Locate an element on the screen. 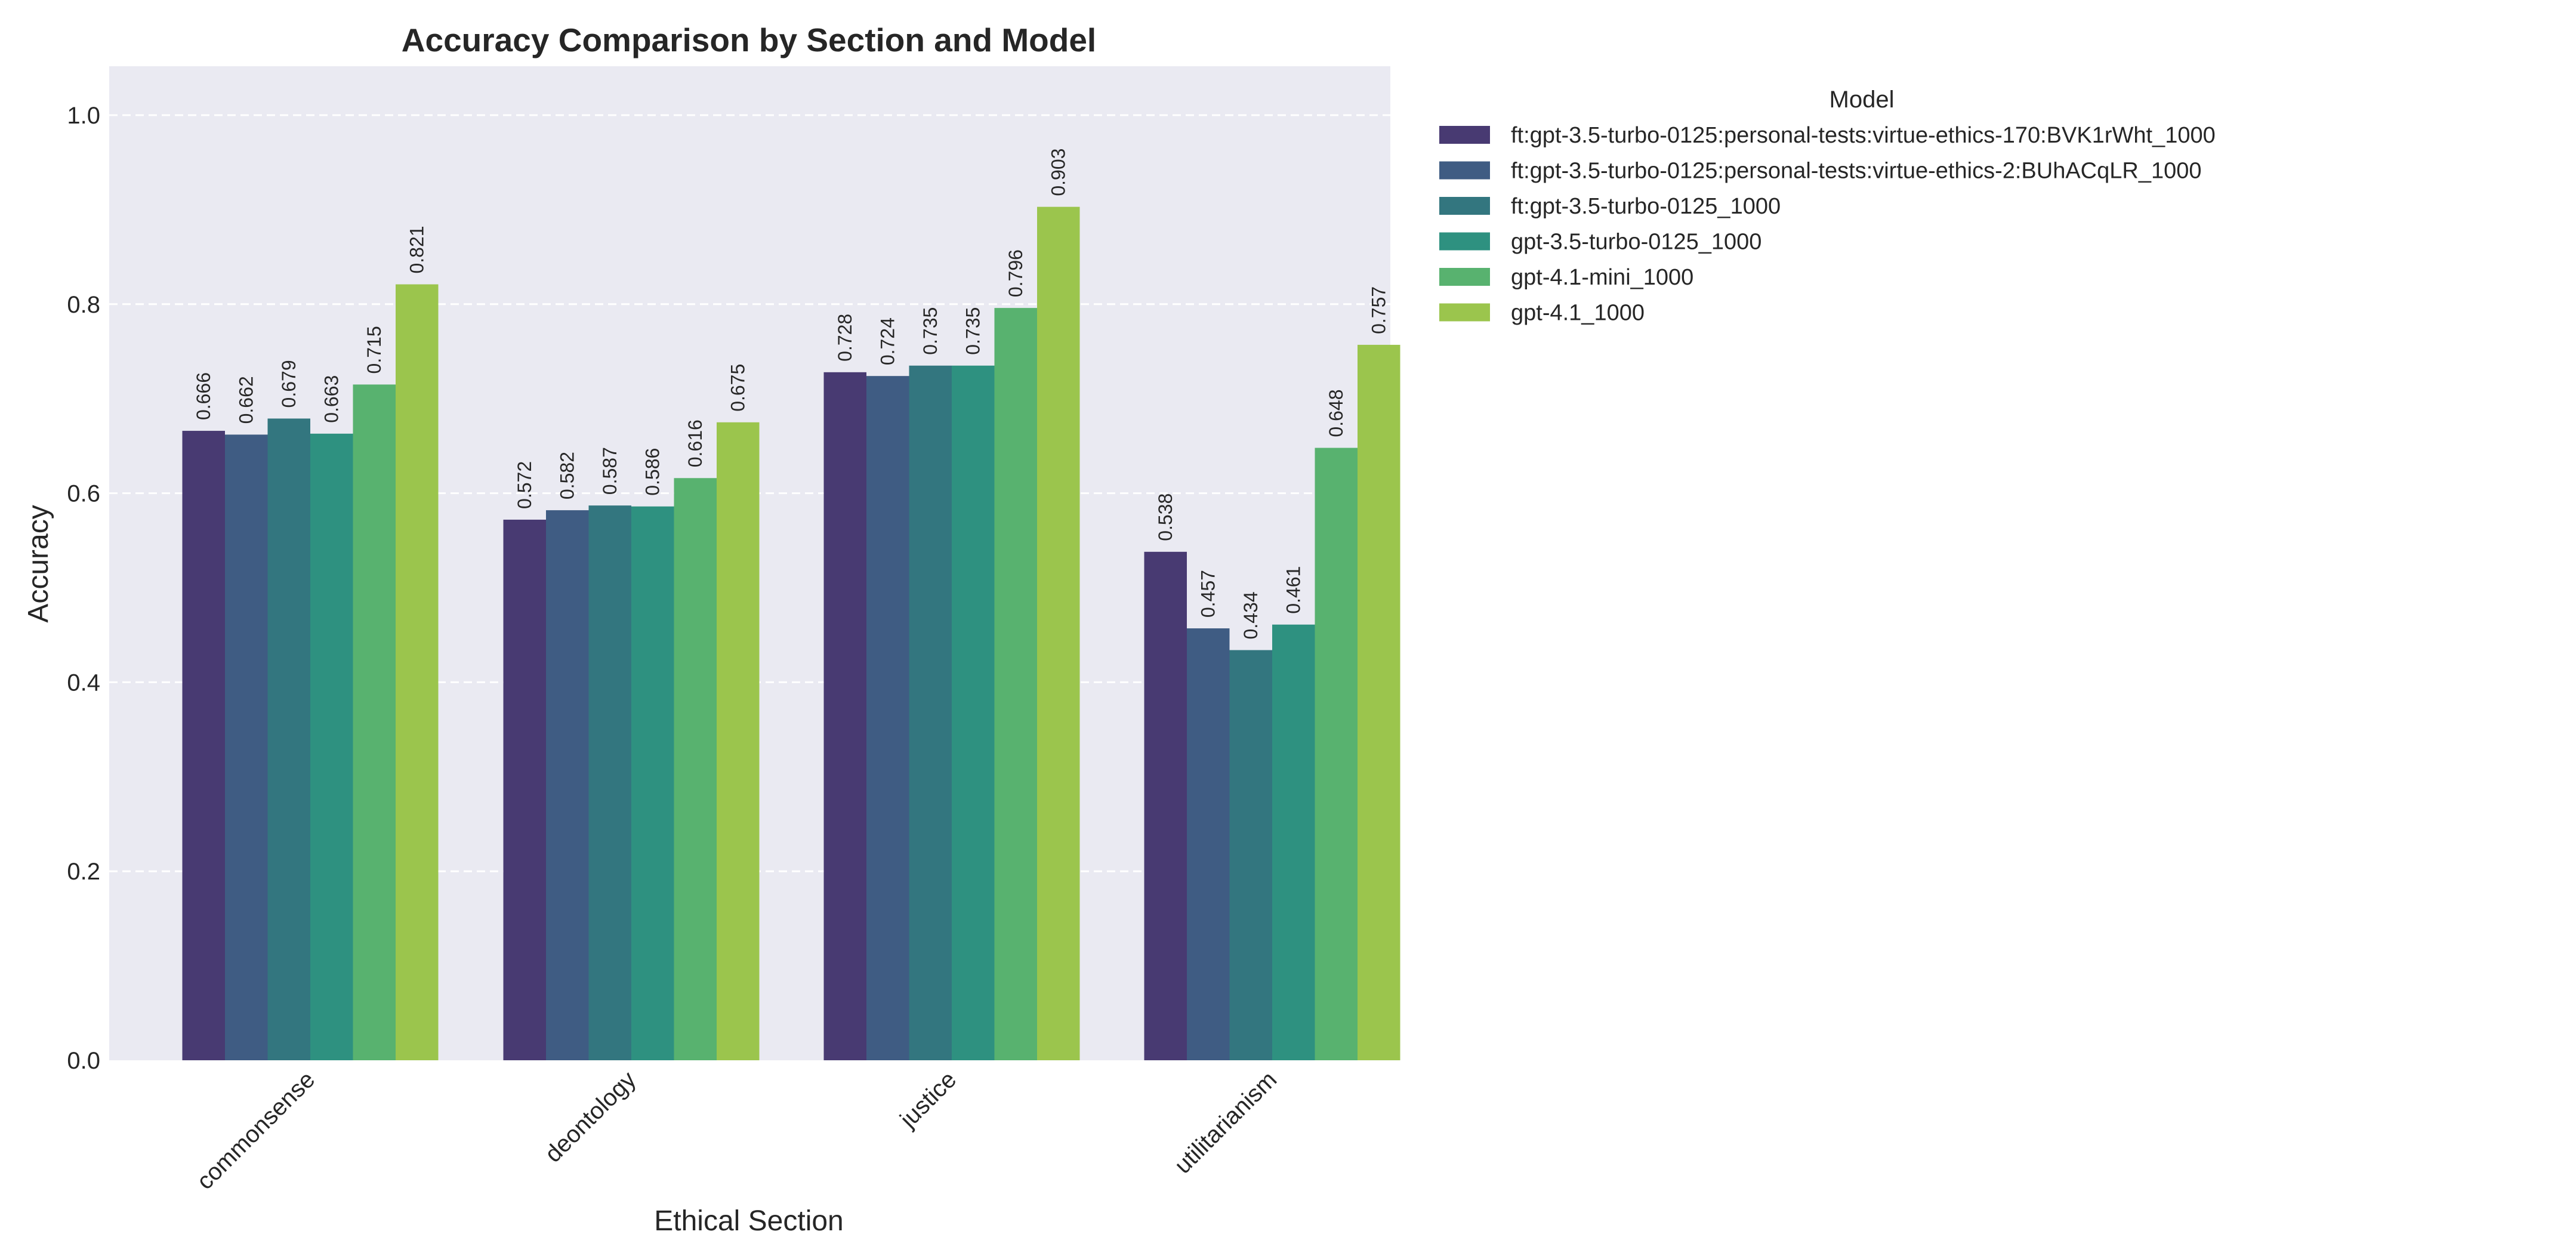 The width and height of the screenshot is (2576, 1253). bar-value-label: 0.461 is located at coordinates (1294, 590).